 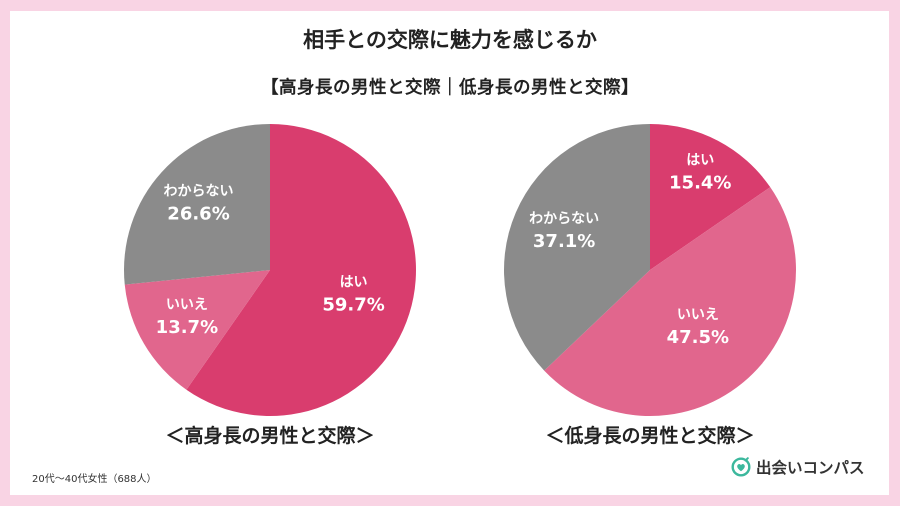 I want to click on slice-unsure-value: 37.1%, so click(x=564, y=241).